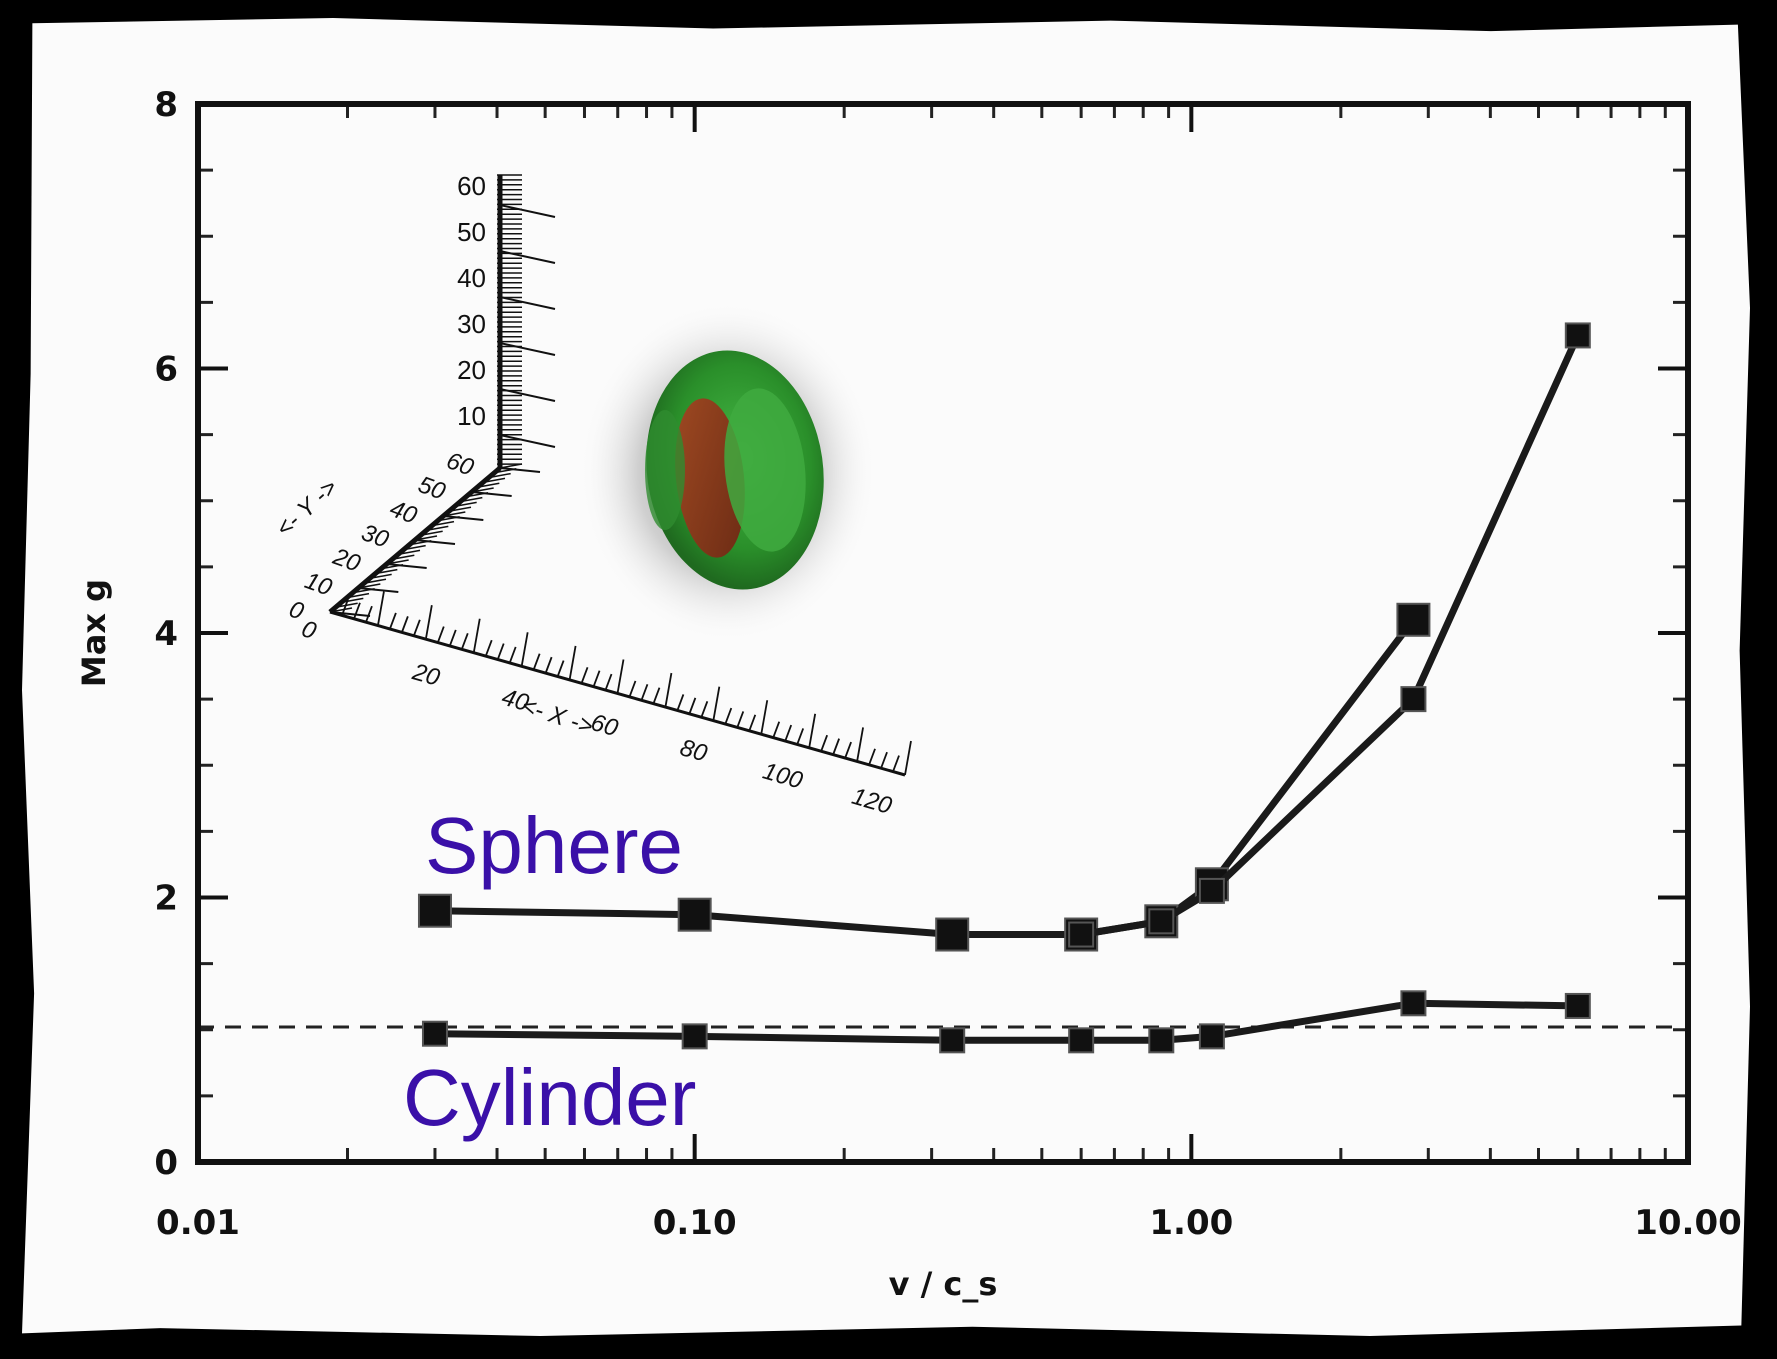 This screenshot has height=1359, width=1777. I want to click on inset-y-tick-label: 10, so click(318, 584).